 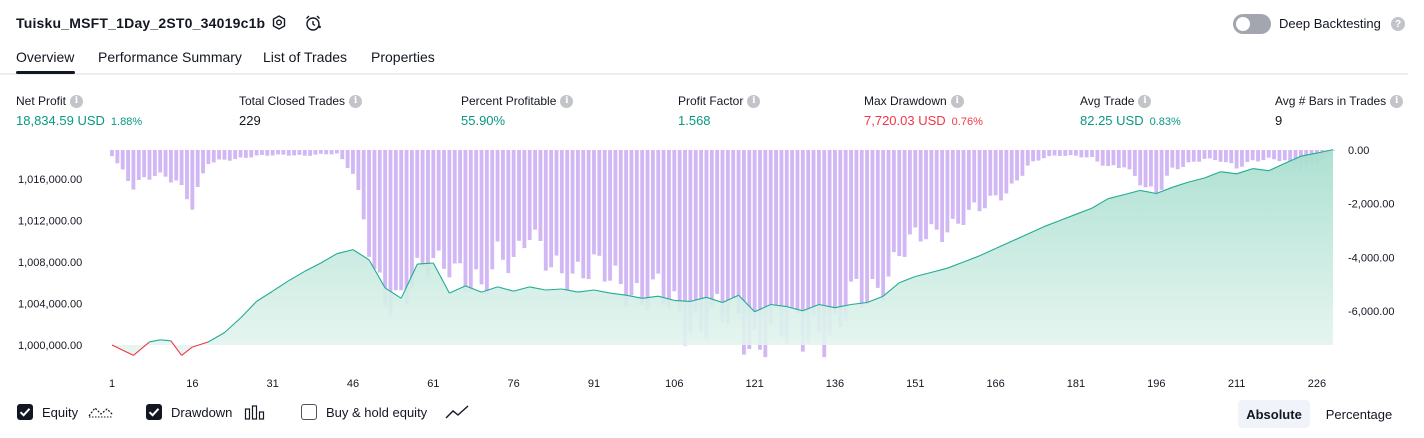 I want to click on settings-icon, so click(x=279, y=23).